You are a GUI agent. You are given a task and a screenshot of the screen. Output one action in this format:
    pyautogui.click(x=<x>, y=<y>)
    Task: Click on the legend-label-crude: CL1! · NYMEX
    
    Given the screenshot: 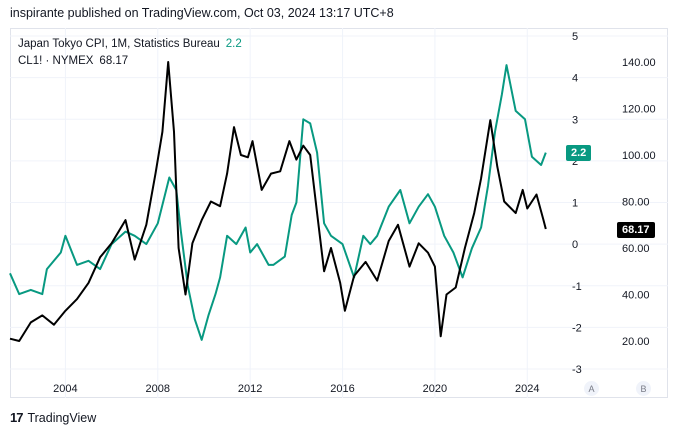 What is the action you would take?
    pyautogui.click(x=56, y=61)
    